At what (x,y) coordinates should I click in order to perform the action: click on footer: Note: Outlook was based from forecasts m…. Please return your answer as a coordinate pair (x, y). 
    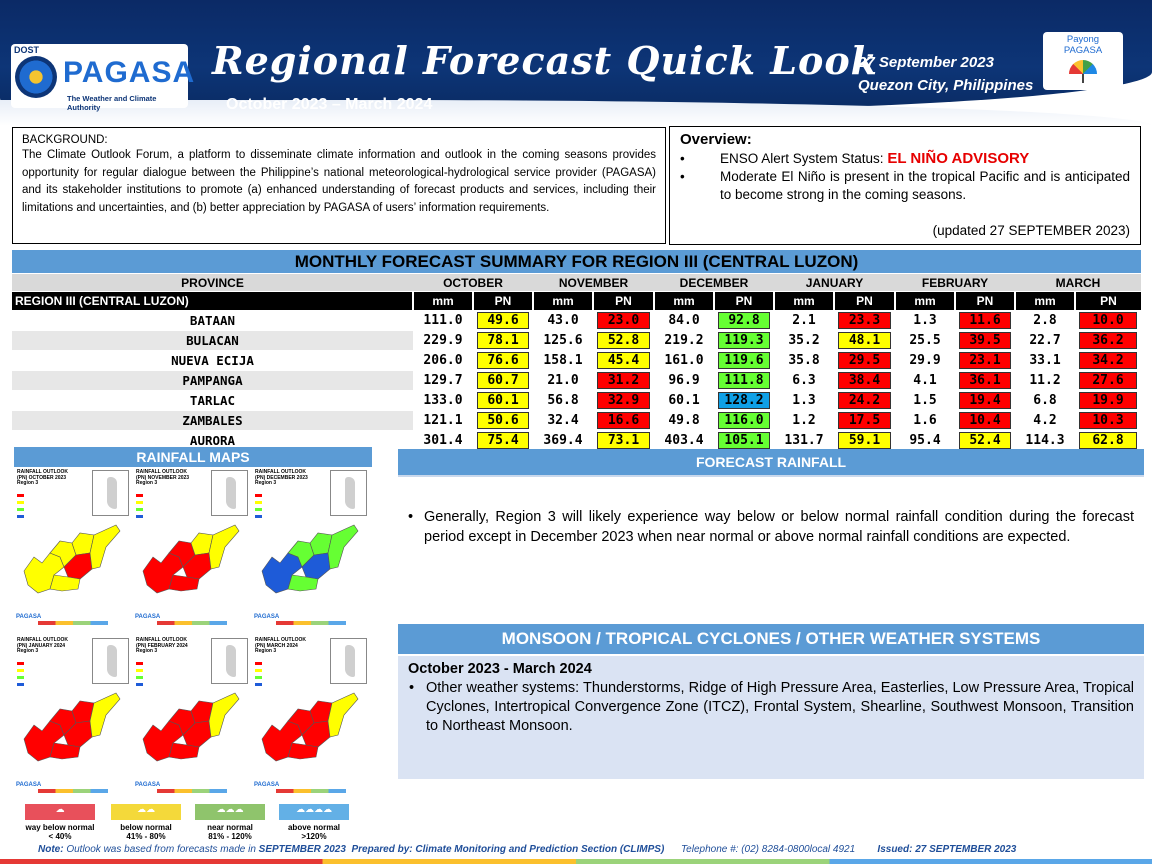
    Looking at the image, I should click on (593, 849).